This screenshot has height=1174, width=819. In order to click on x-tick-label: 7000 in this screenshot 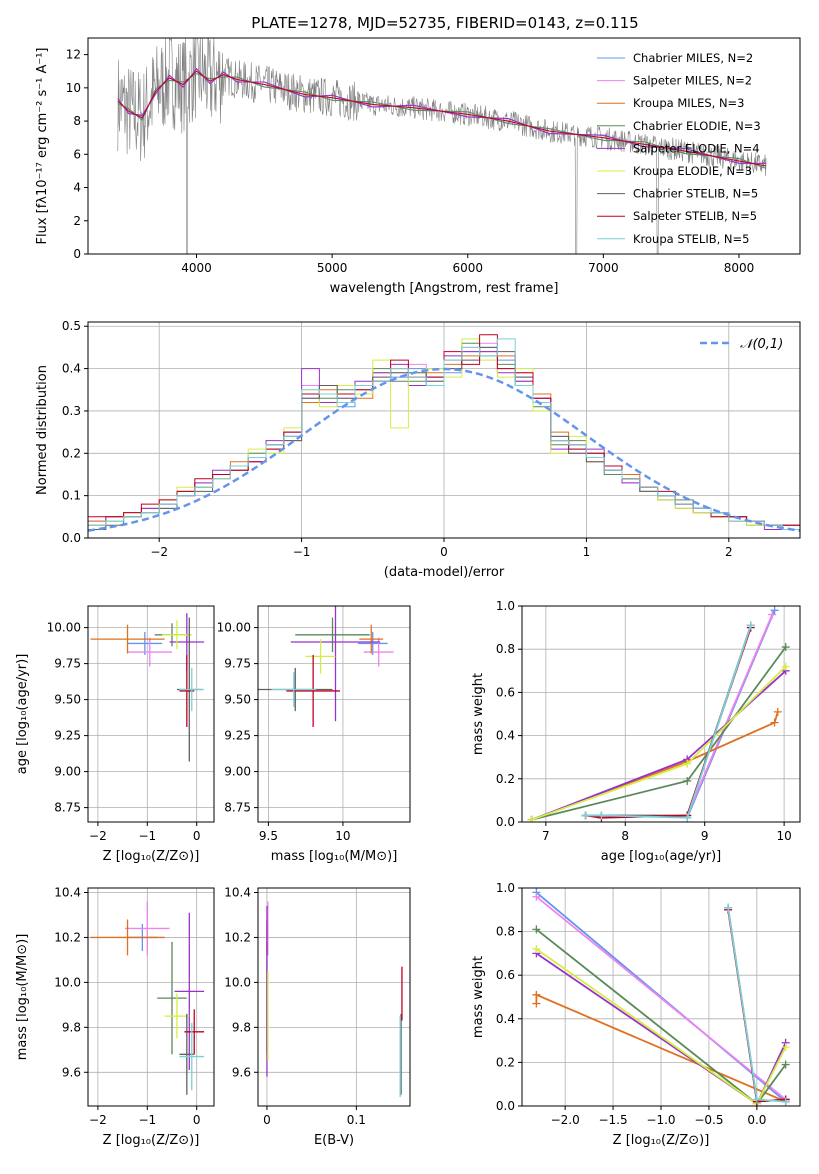, I will do `click(603, 268)`.